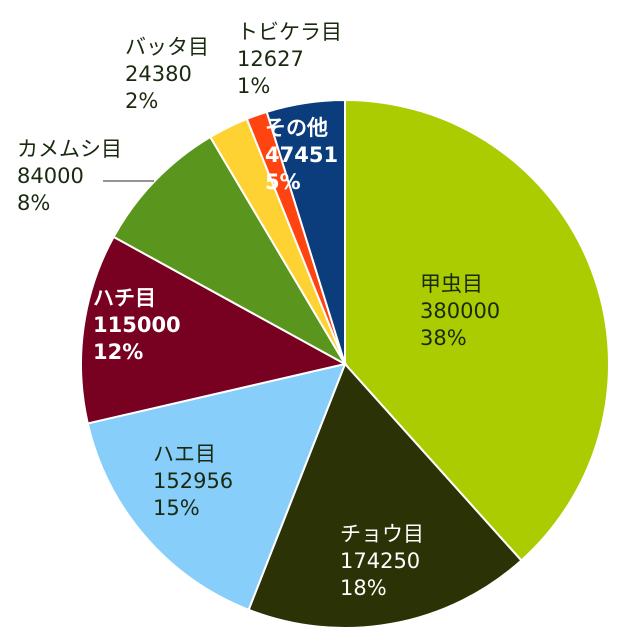  I want to click on slice-label-チョウ目: チョウ目 174250 18%, so click(382, 561).